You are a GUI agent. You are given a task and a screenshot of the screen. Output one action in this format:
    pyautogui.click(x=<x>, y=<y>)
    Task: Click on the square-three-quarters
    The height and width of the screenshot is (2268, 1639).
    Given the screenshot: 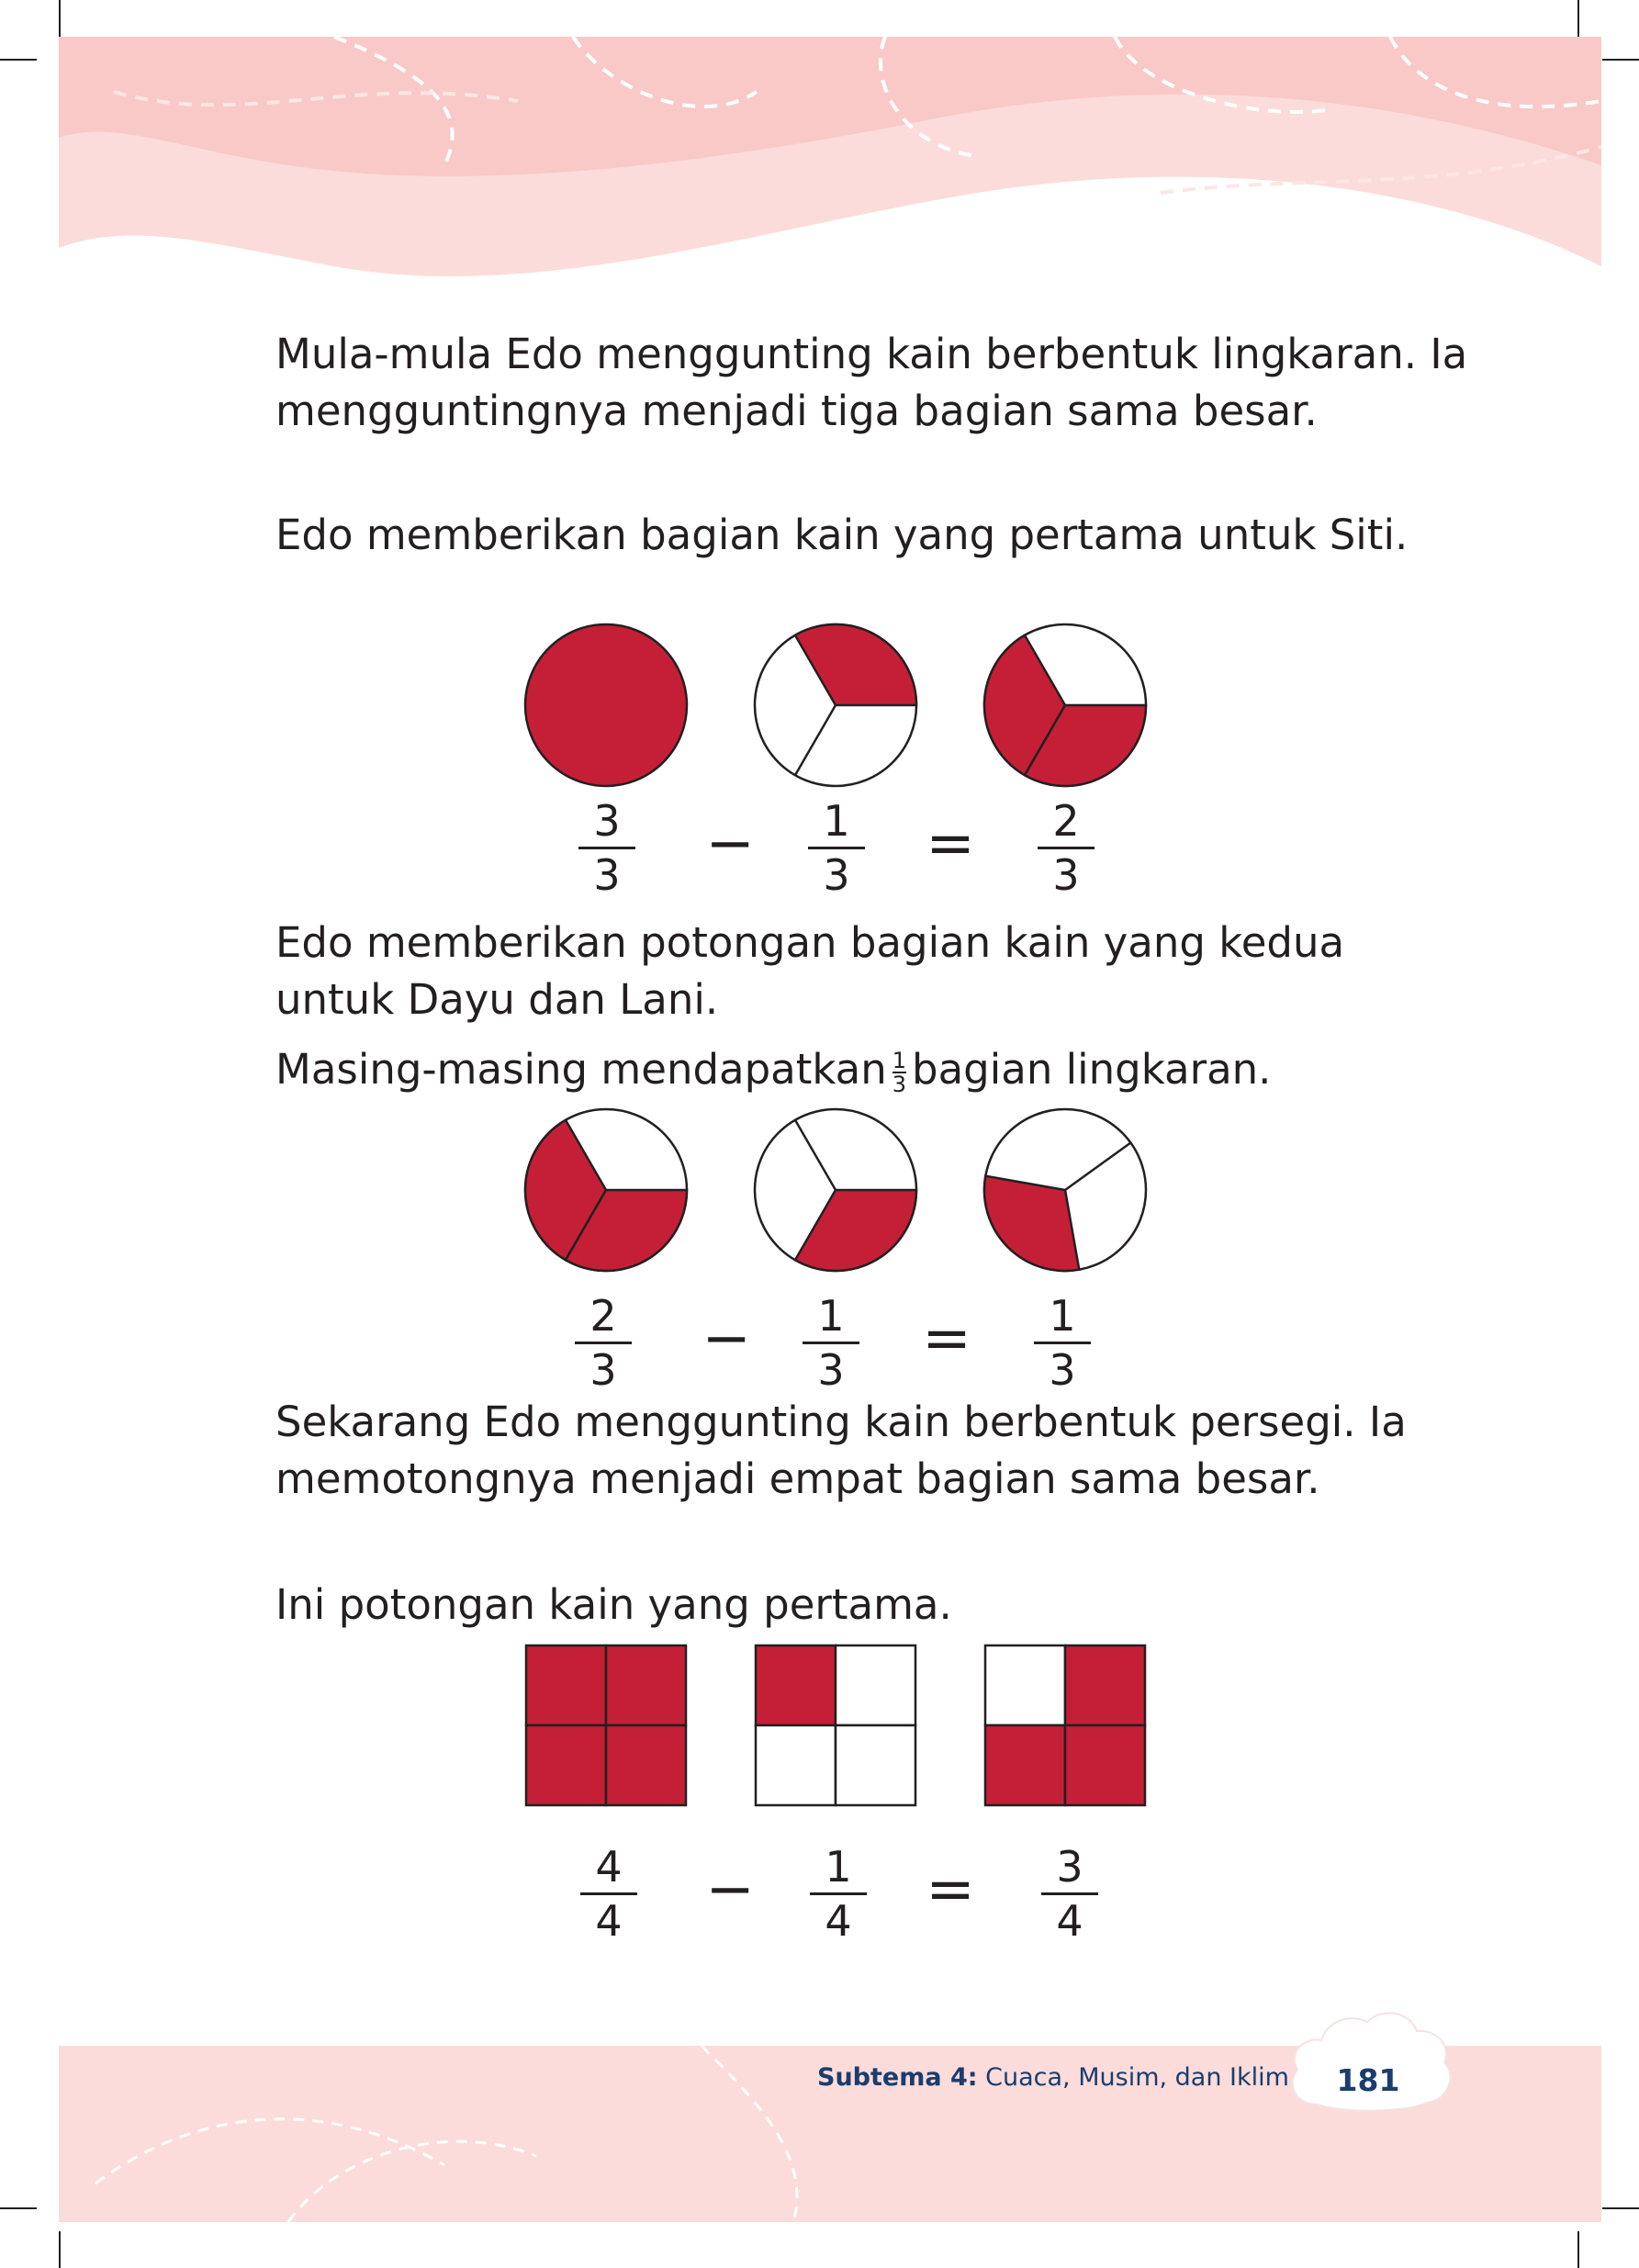 What is the action you would take?
    pyautogui.click(x=1065, y=1726)
    